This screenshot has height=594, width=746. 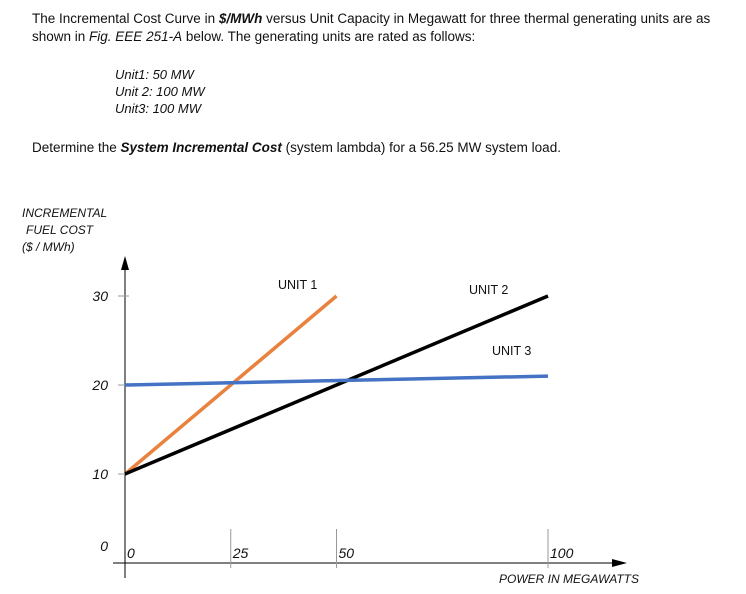 I want to click on series-label-1: UNIT 1, so click(x=297, y=285).